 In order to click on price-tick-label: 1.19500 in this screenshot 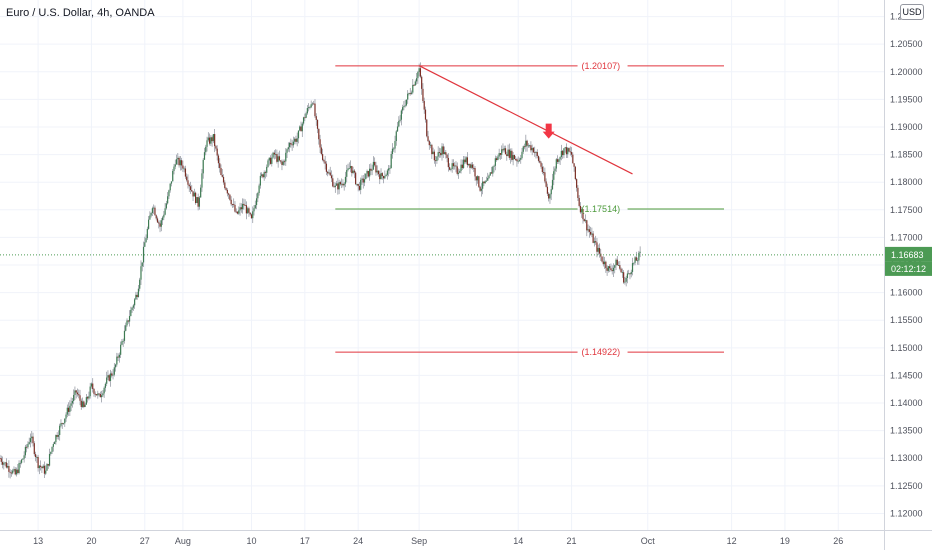, I will do `click(906, 99)`.